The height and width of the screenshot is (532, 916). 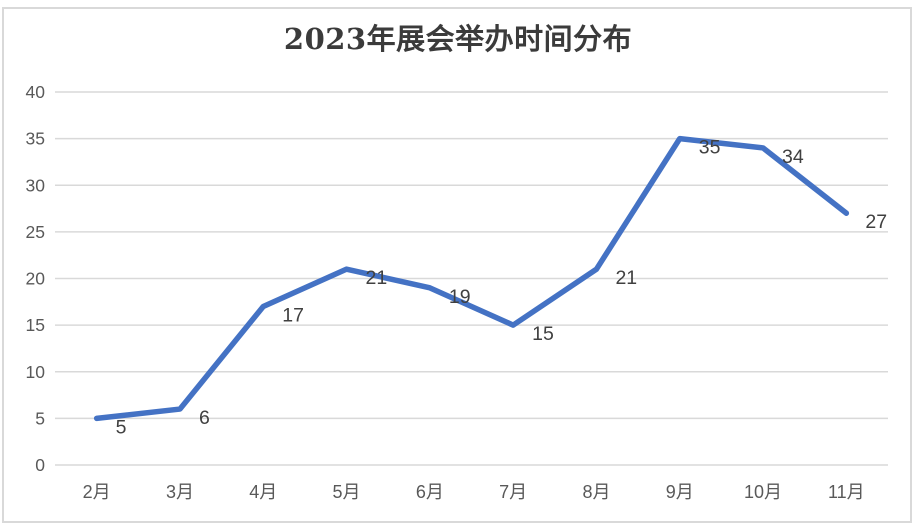 I want to click on chart-title: 2023年展会举办时间分布, so click(x=458, y=39).